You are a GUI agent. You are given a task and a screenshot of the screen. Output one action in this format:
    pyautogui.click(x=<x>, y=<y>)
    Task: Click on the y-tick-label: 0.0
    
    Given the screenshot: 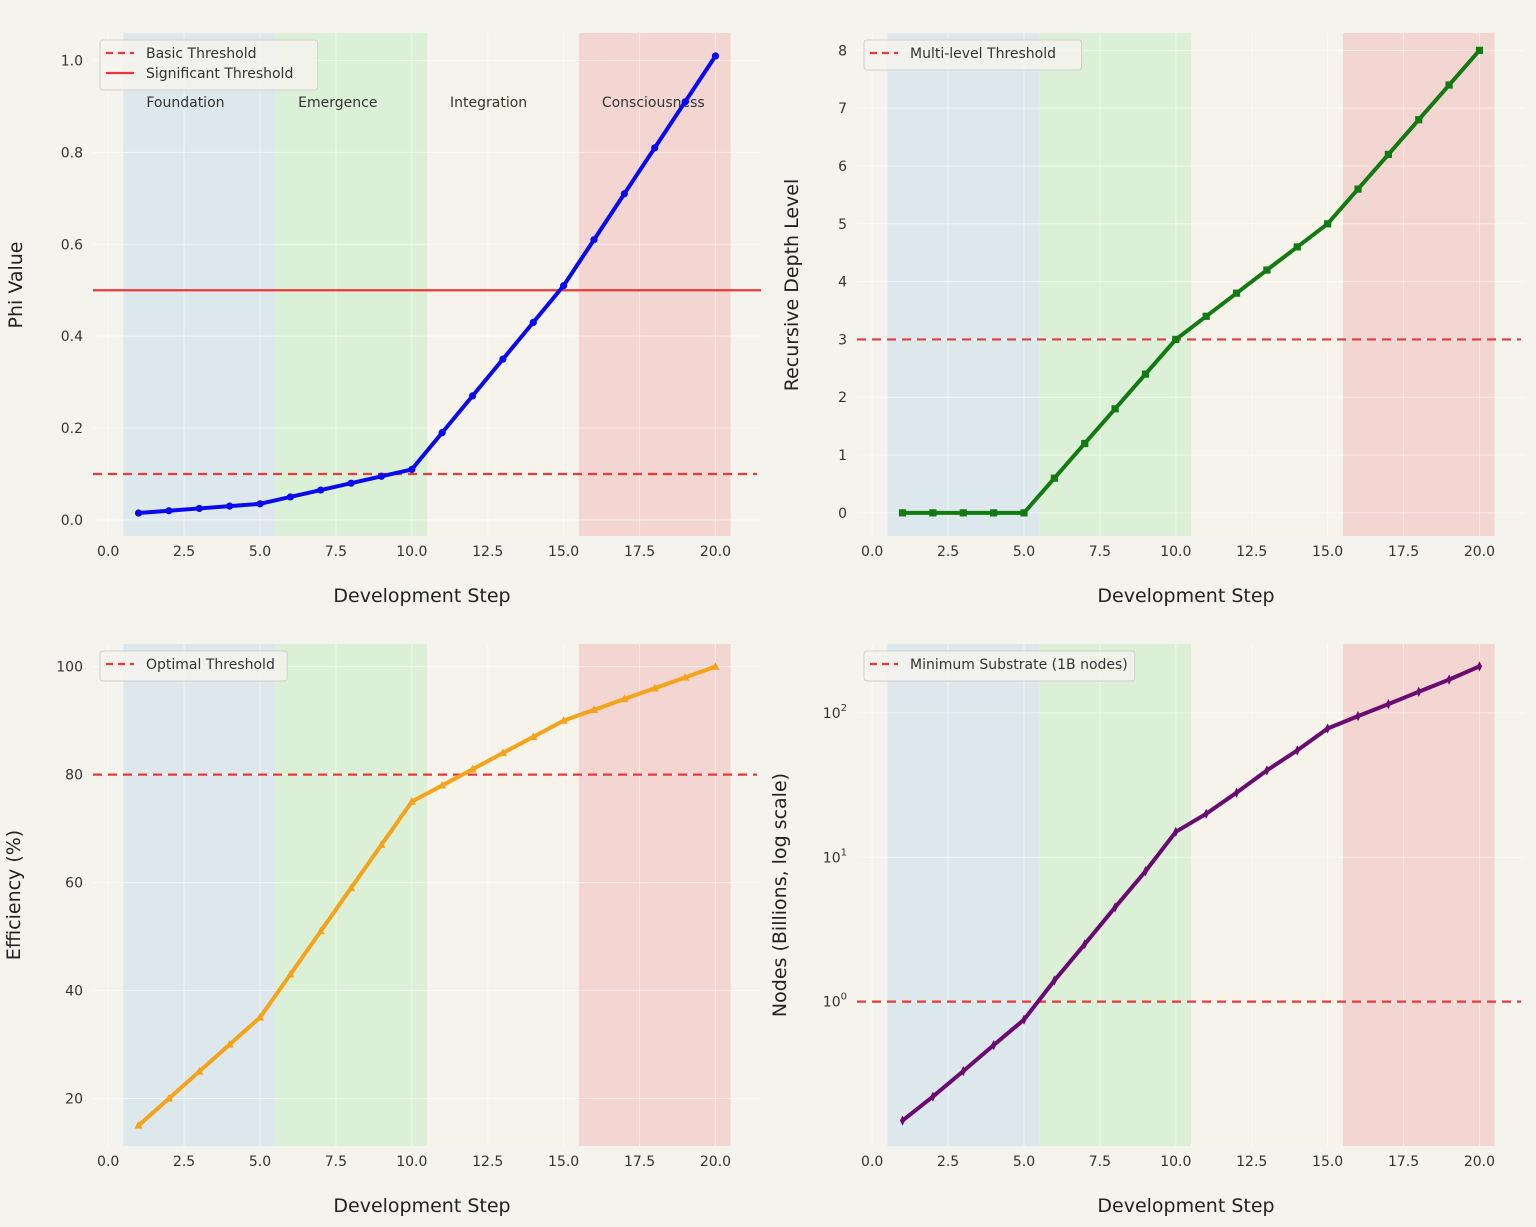 What is the action you would take?
    pyautogui.click(x=72, y=521)
    